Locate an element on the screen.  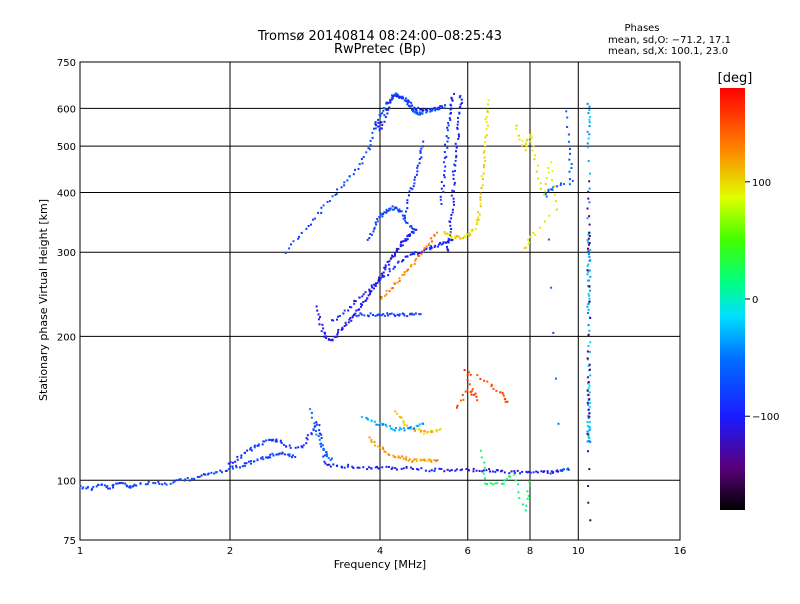
series-x-e-upper is located at coordinates (418, 422).